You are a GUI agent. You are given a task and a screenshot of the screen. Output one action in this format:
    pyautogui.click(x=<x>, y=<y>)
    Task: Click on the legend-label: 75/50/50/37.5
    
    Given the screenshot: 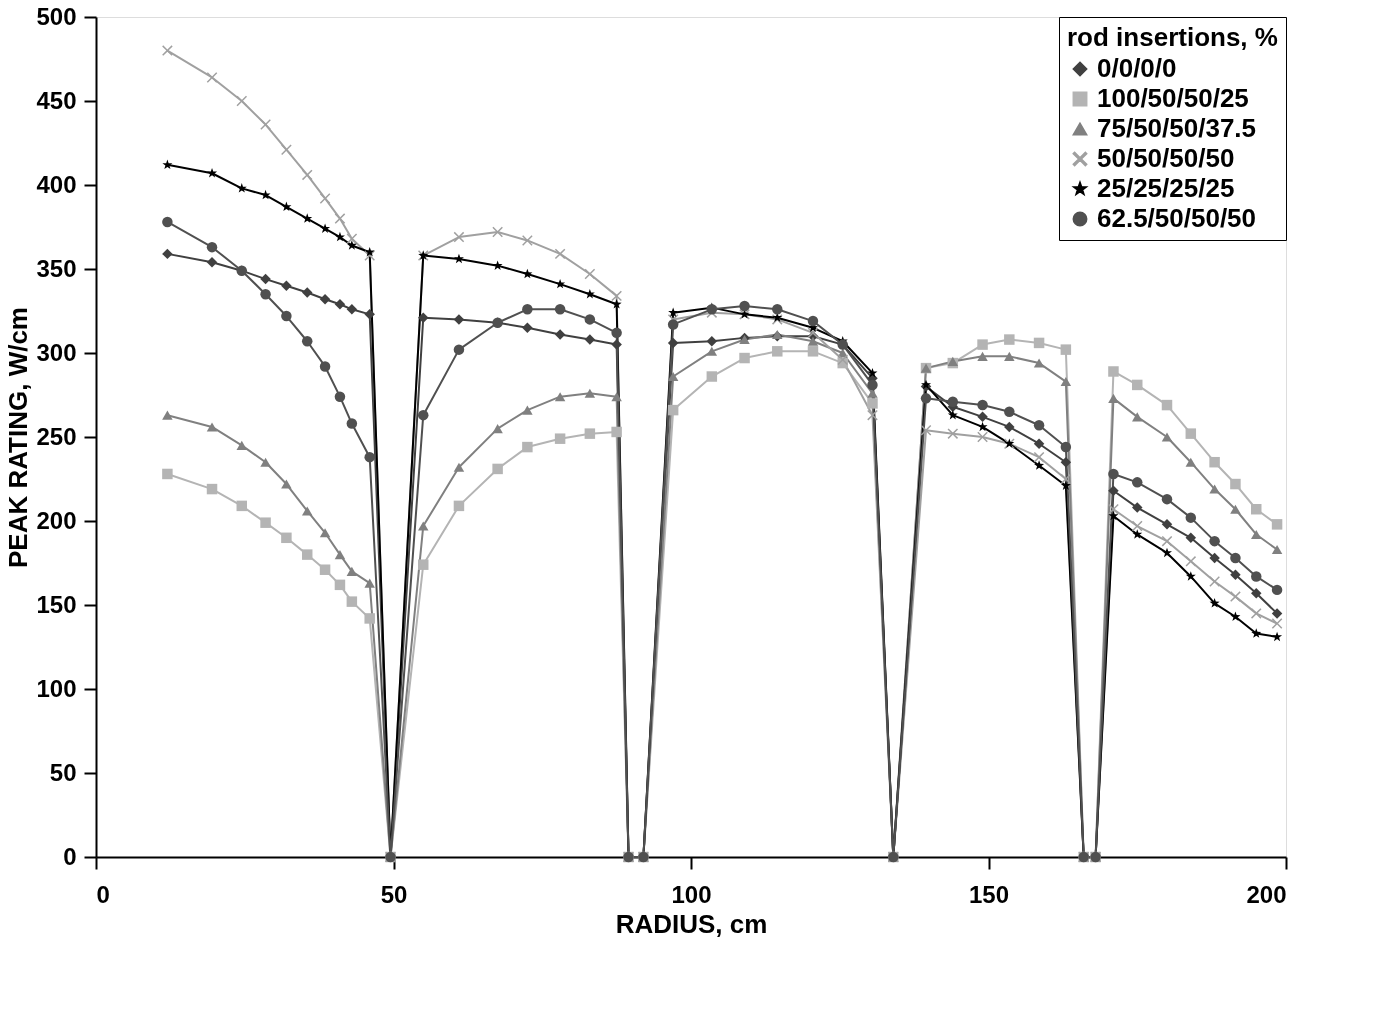 What is the action you would take?
    pyautogui.click(x=1177, y=128)
    